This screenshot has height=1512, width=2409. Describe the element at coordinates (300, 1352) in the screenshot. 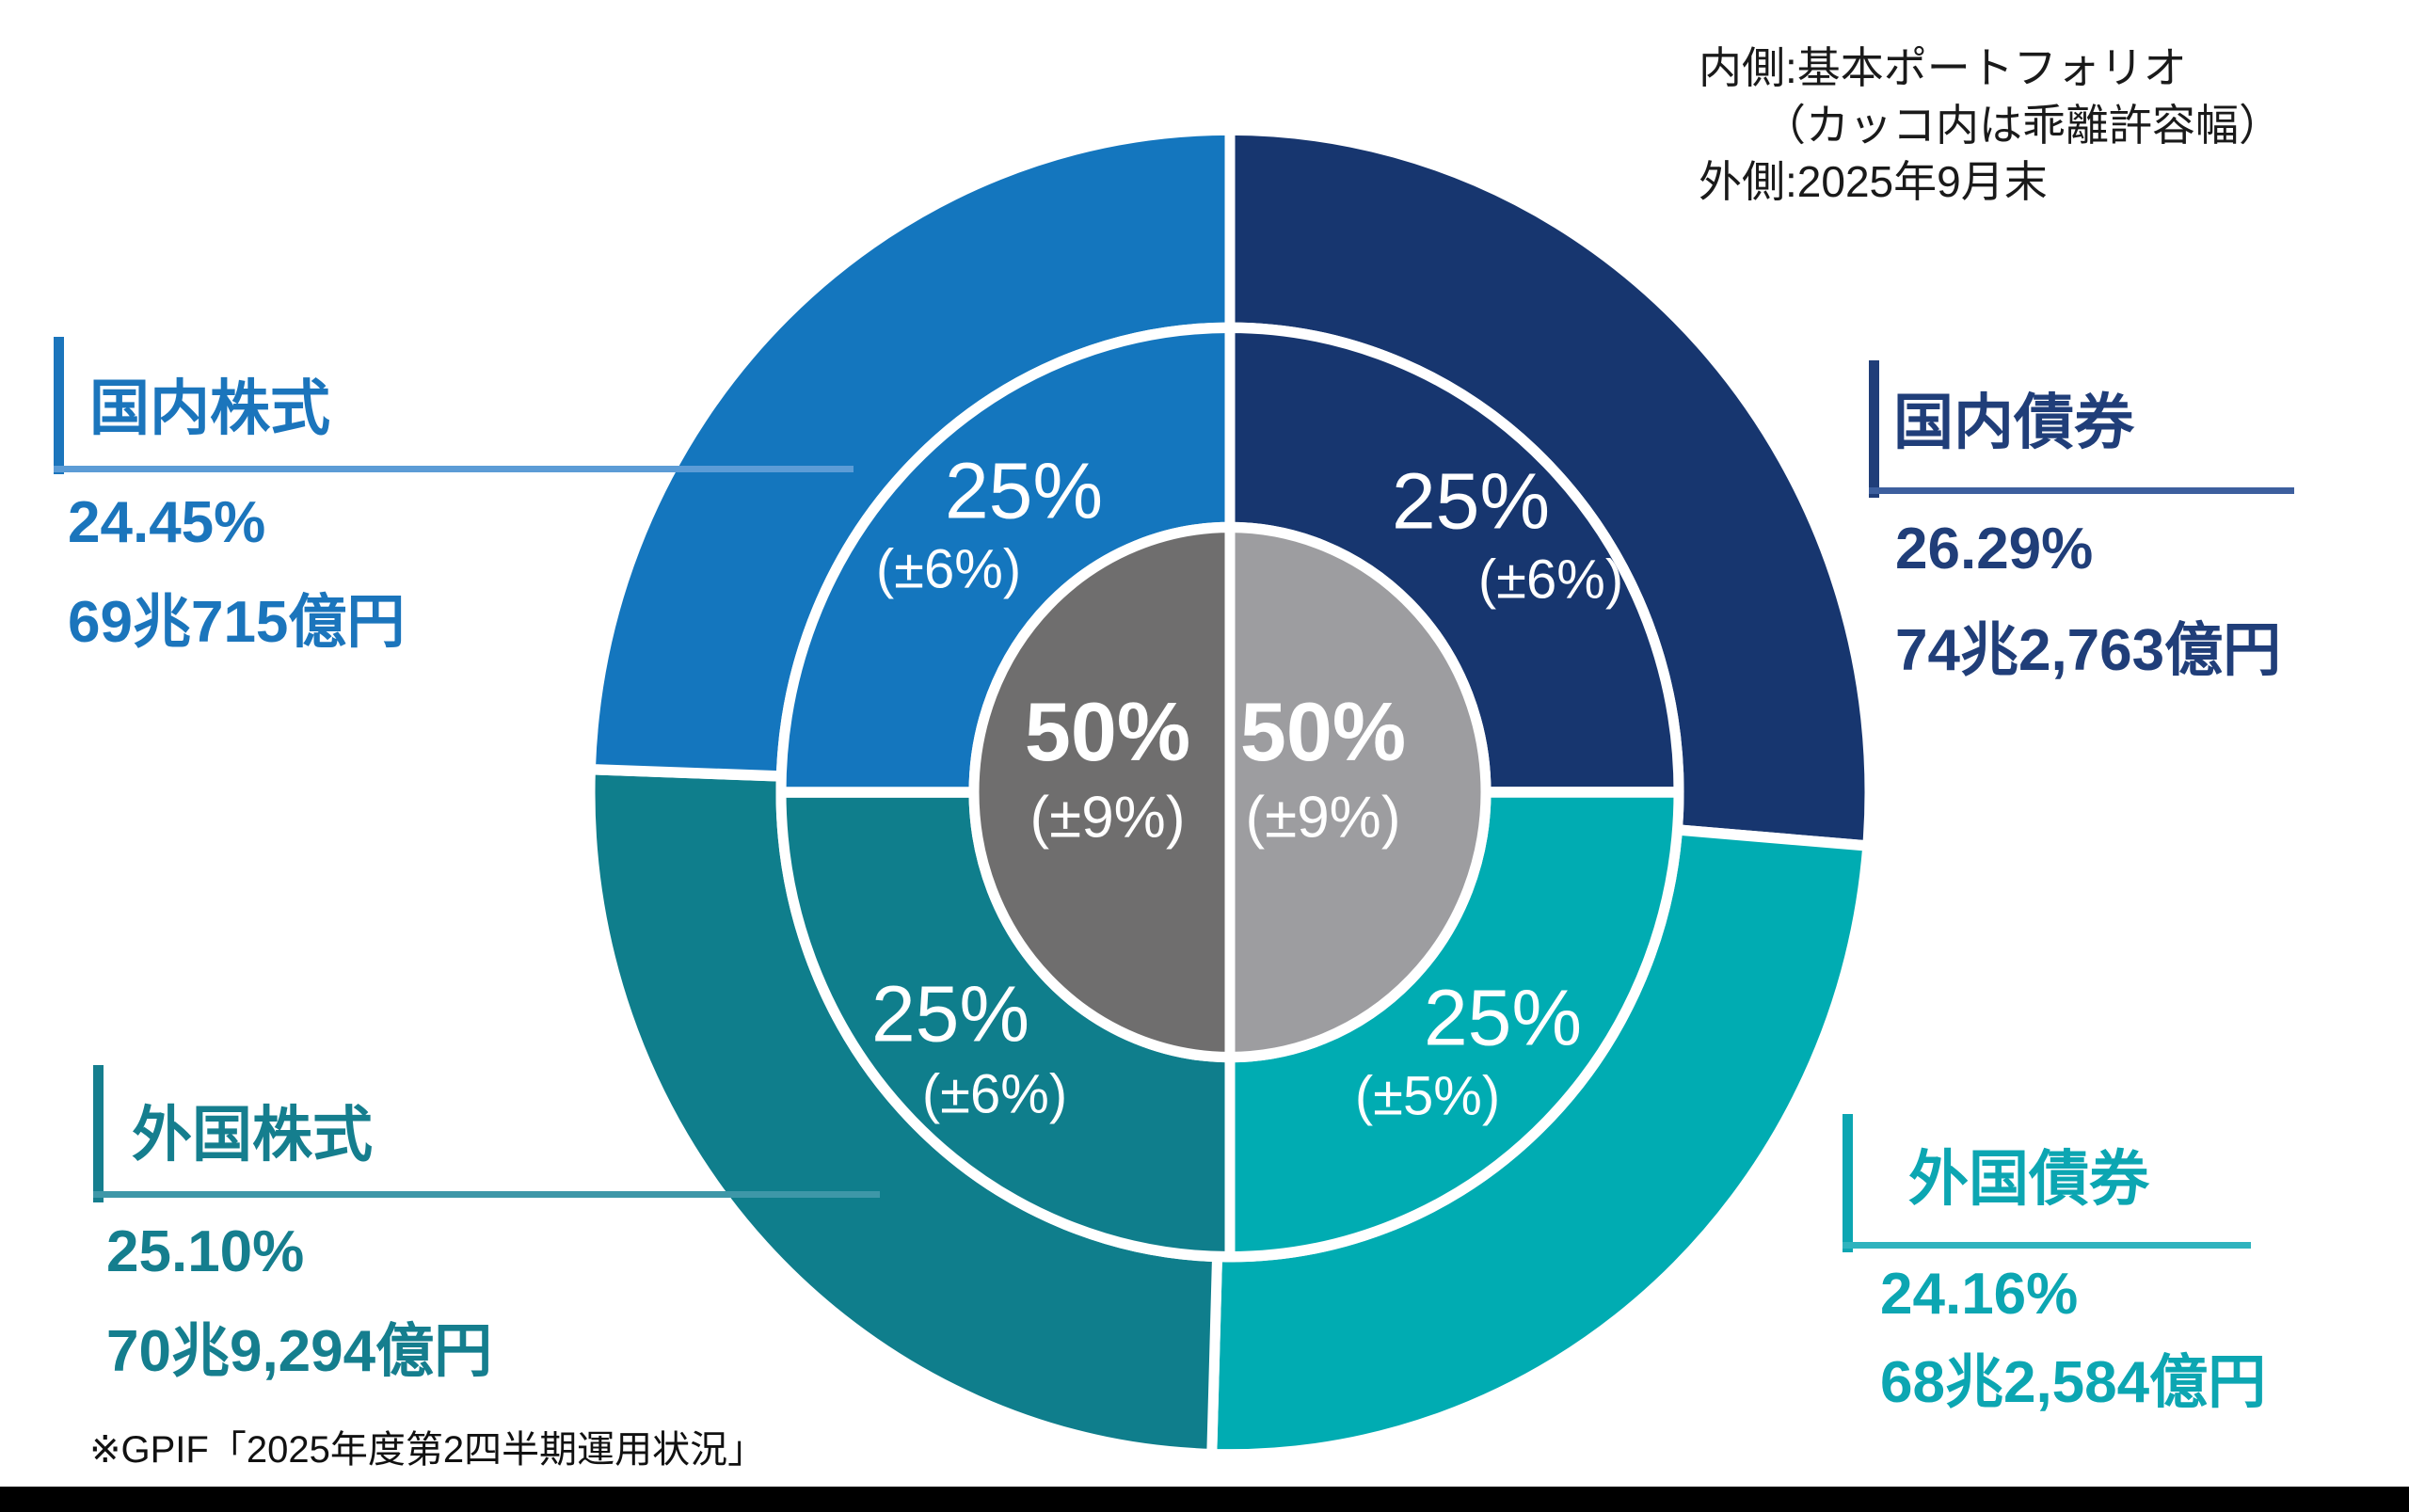

I see `callout-amount-foreign-equity: 70兆9,294億円` at that location.